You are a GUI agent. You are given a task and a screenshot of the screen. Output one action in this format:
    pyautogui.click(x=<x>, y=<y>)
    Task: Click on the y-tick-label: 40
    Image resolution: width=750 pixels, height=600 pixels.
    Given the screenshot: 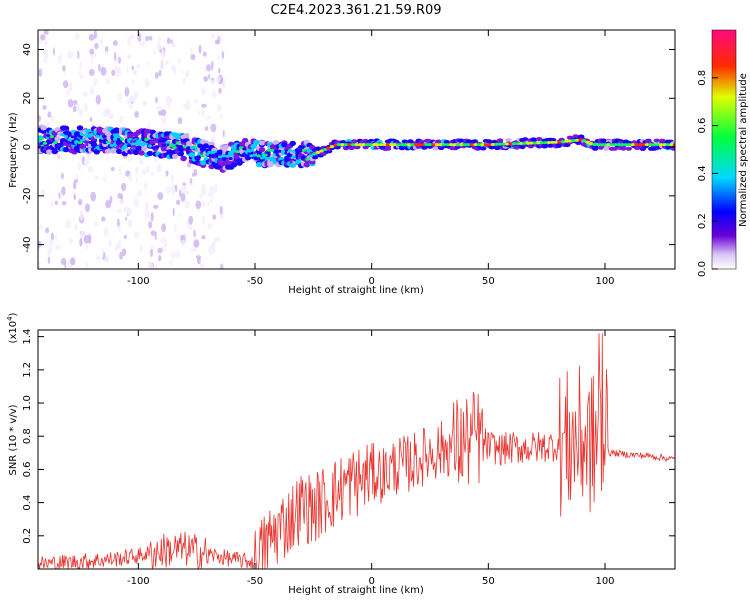 What is the action you would take?
    pyautogui.click(x=27, y=49)
    